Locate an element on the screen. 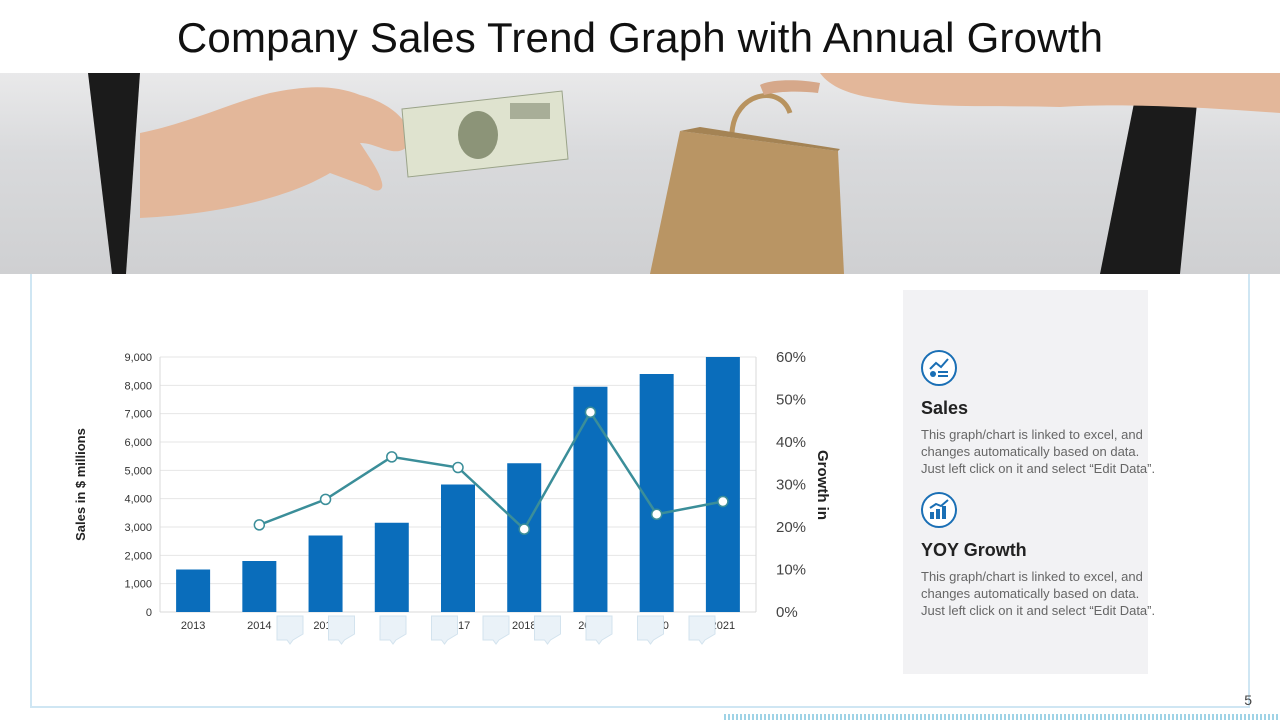  footer-stripe is located at coordinates (1002, 717).